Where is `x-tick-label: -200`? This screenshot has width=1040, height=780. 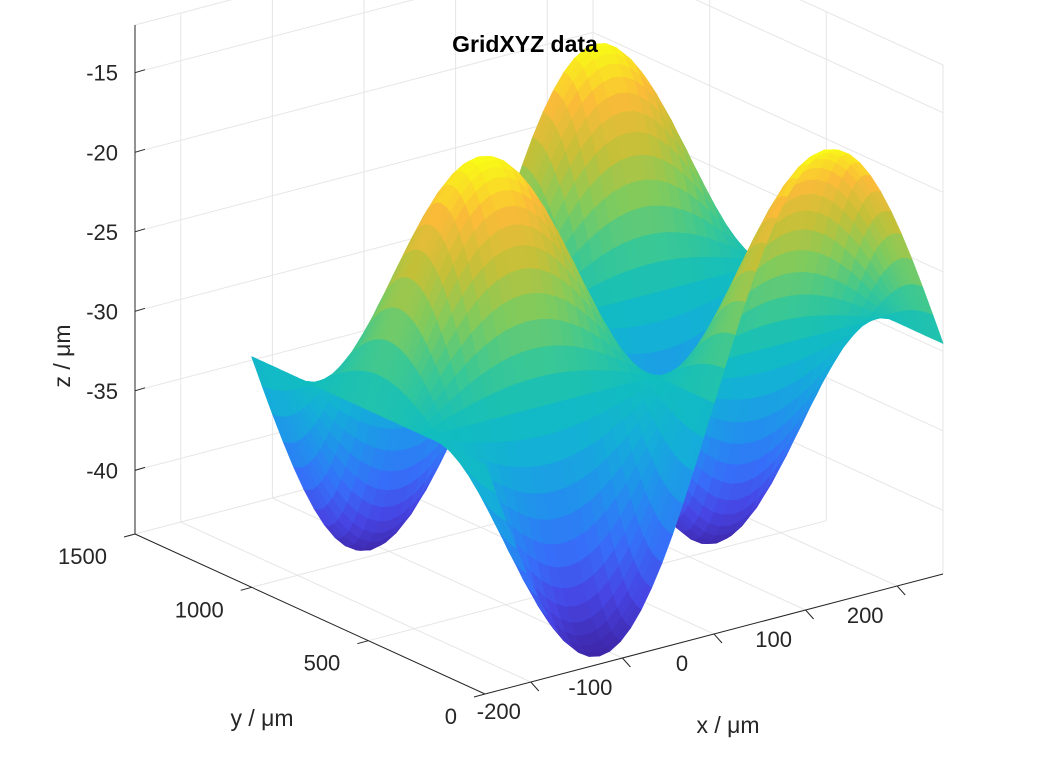 x-tick-label: -200 is located at coordinates (499, 711).